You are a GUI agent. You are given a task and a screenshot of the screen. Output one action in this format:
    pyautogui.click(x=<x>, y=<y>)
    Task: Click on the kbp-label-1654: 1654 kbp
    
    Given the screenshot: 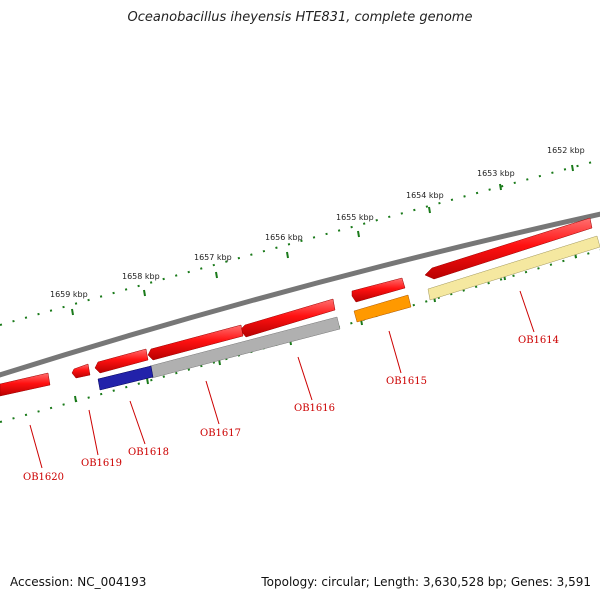 What is the action you would take?
    pyautogui.click(x=425, y=195)
    